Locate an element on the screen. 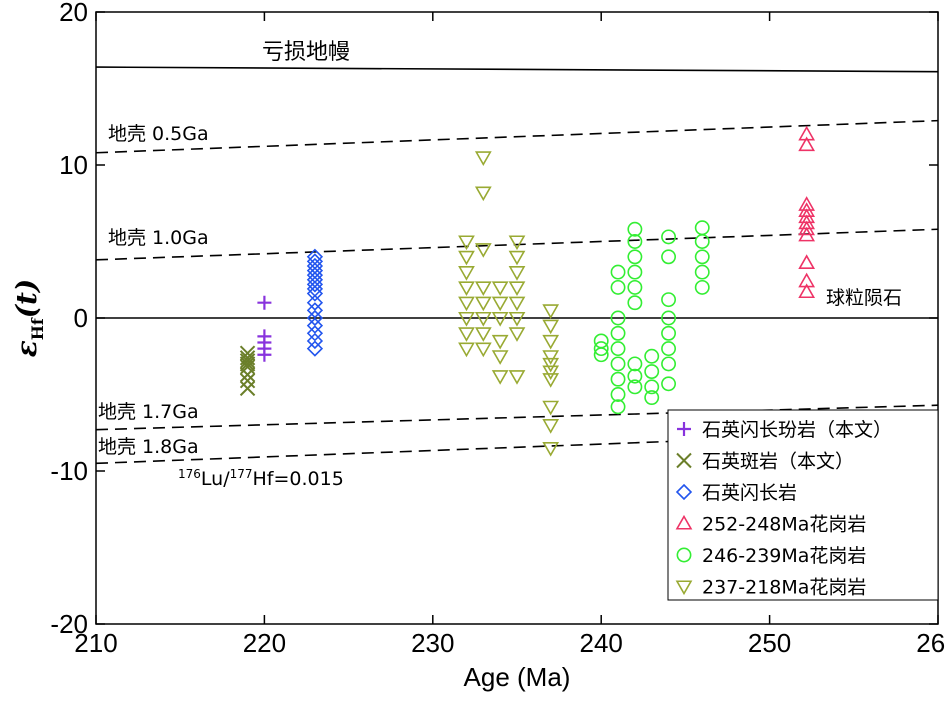  x-tick-label: 260 is located at coordinates (930, 643).